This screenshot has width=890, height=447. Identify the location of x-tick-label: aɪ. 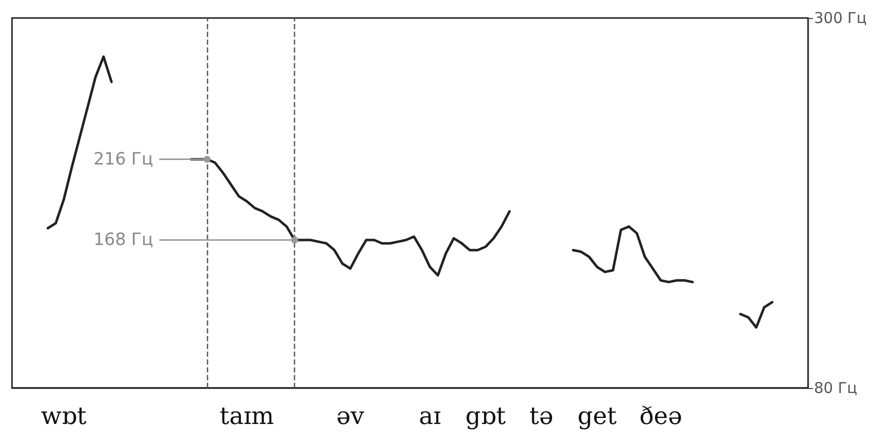
(430, 416).